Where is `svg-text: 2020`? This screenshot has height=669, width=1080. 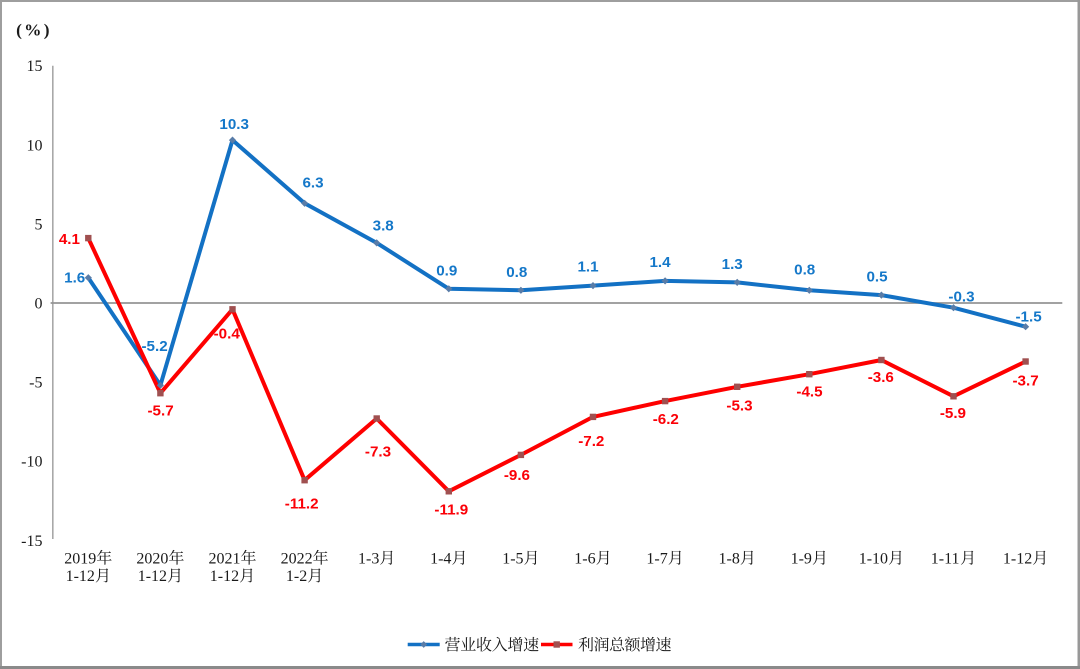 svg-text: 2020 is located at coordinates (152, 559).